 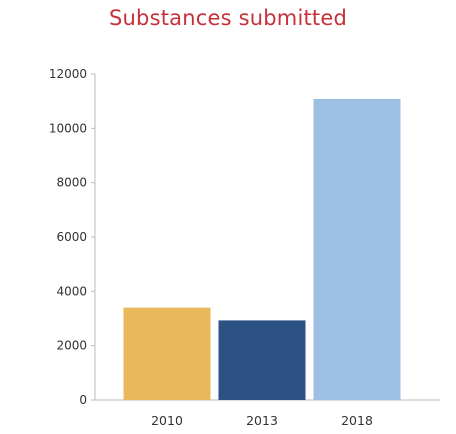 I want to click on y-tick-label: 4000, so click(x=71, y=291).